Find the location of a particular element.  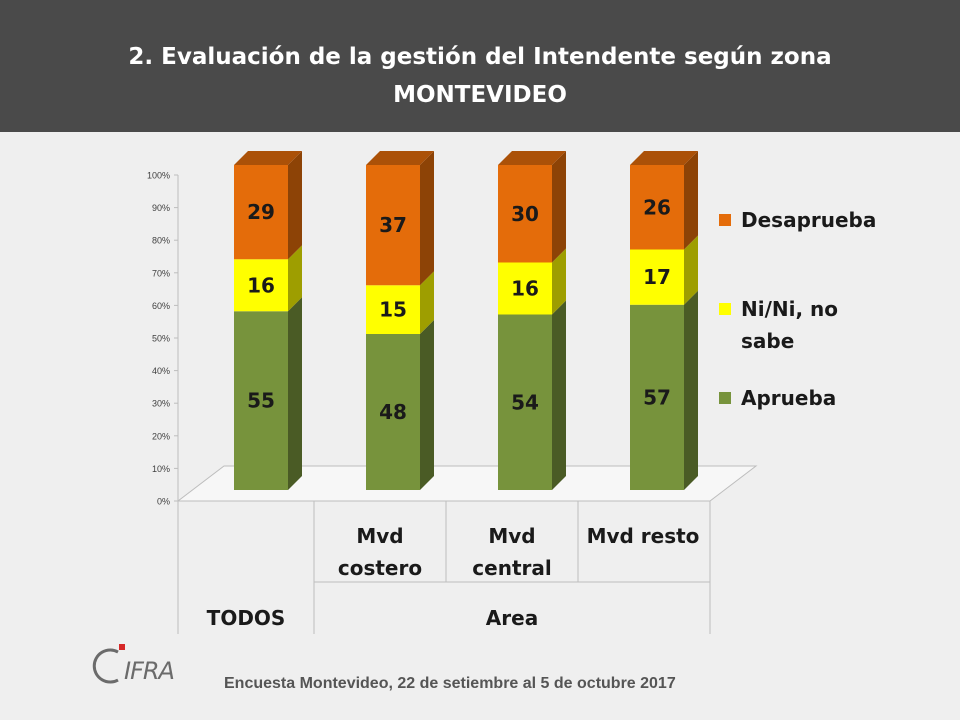

legend-label: sabe is located at coordinates (767, 341).